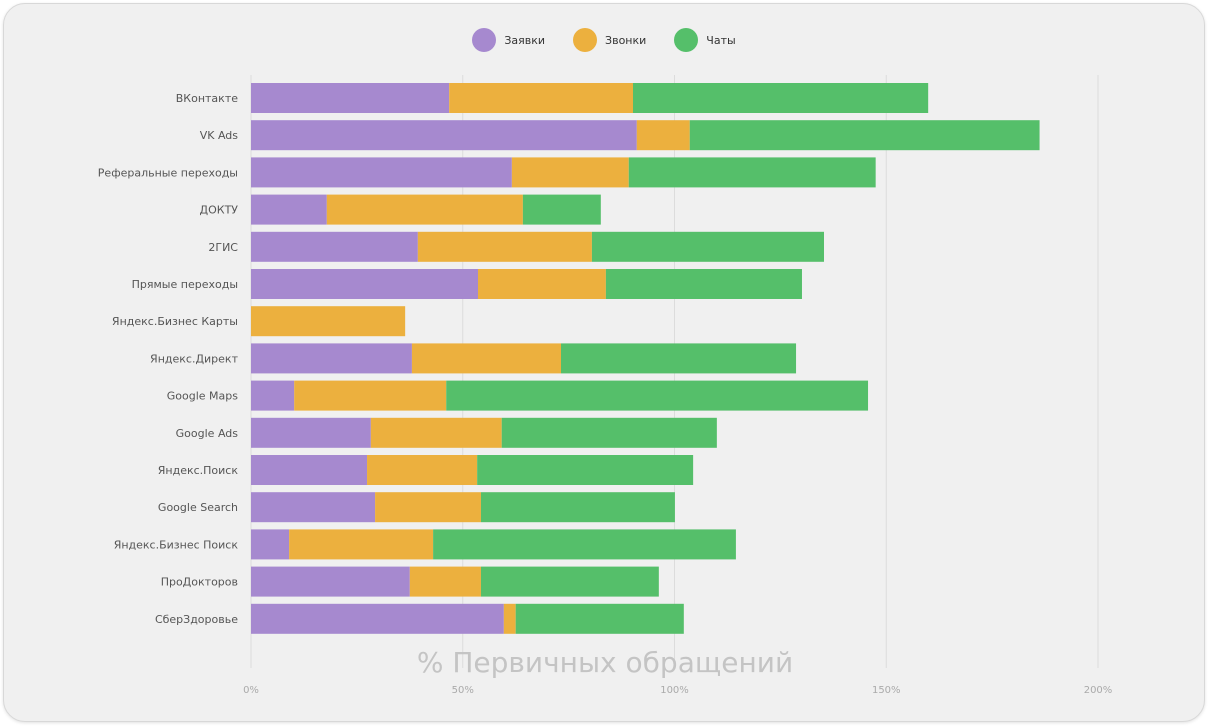 This screenshot has height=727, width=1208. Describe the element at coordinates (1098, 690) in the screenshot. I see `x-tick-label: 200%` at that location.